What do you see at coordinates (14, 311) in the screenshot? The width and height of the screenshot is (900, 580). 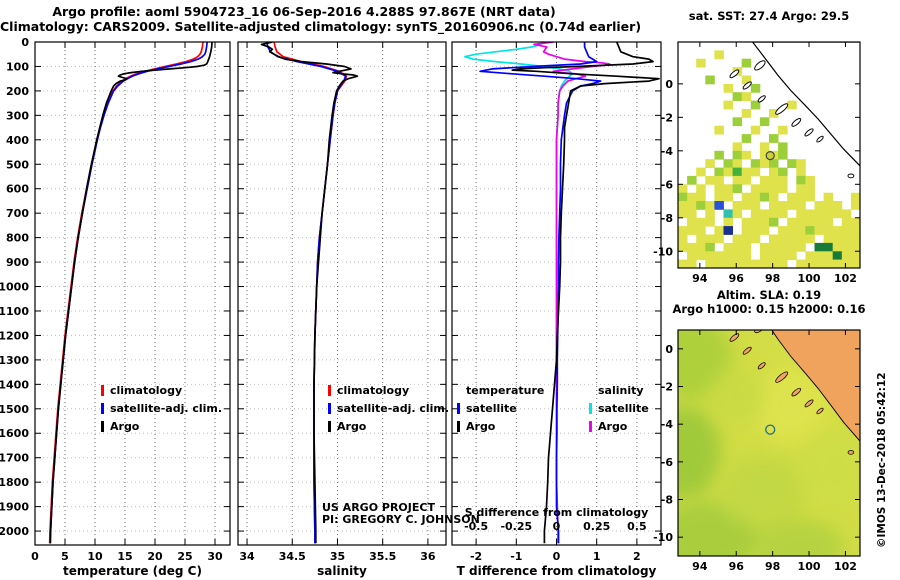 I see `svg-text: 1100` at bounding box center [14, 311].